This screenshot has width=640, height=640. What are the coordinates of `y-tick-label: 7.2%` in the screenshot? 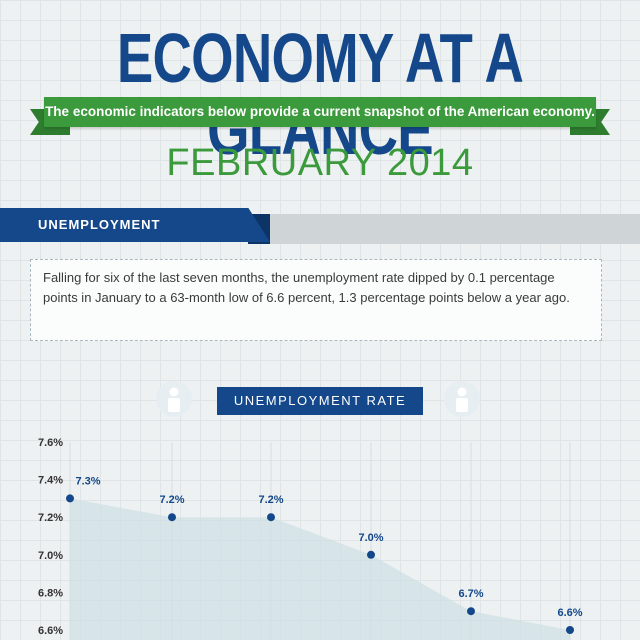 It's located at (50, 518).